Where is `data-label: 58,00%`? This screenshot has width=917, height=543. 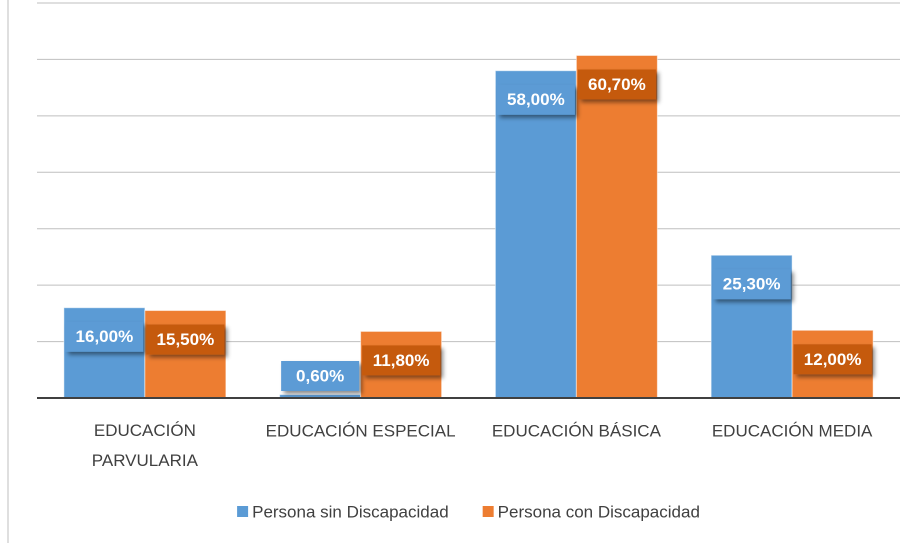 data-label: 58,00% is located at coordinates (535, 99).